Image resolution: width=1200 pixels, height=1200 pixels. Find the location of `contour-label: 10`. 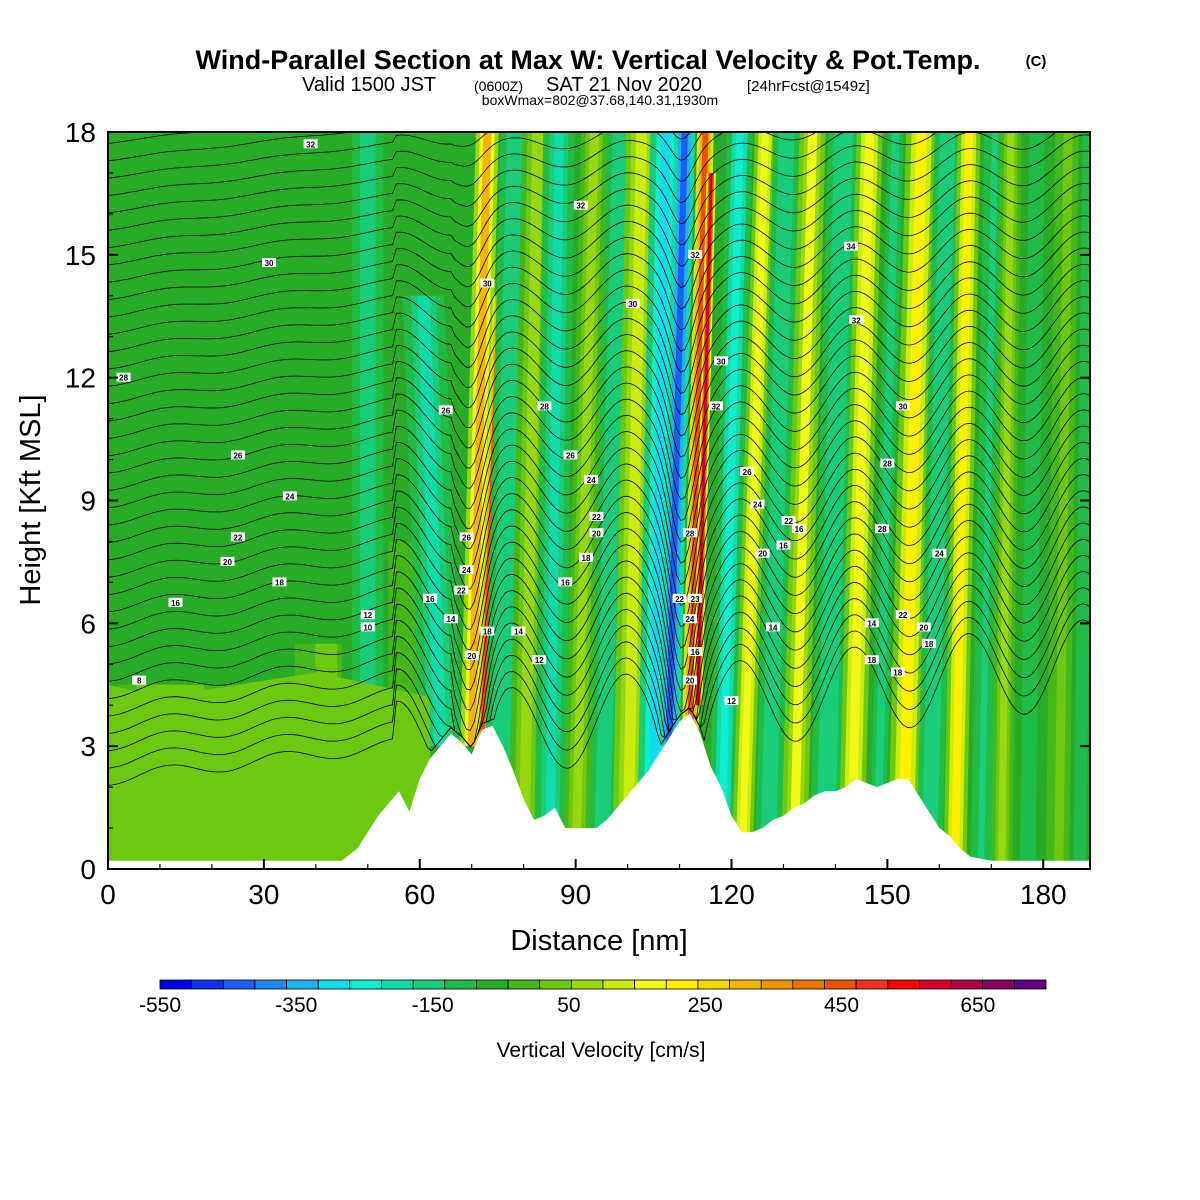

contour-label: 10 is located at coordinates (367, 627).